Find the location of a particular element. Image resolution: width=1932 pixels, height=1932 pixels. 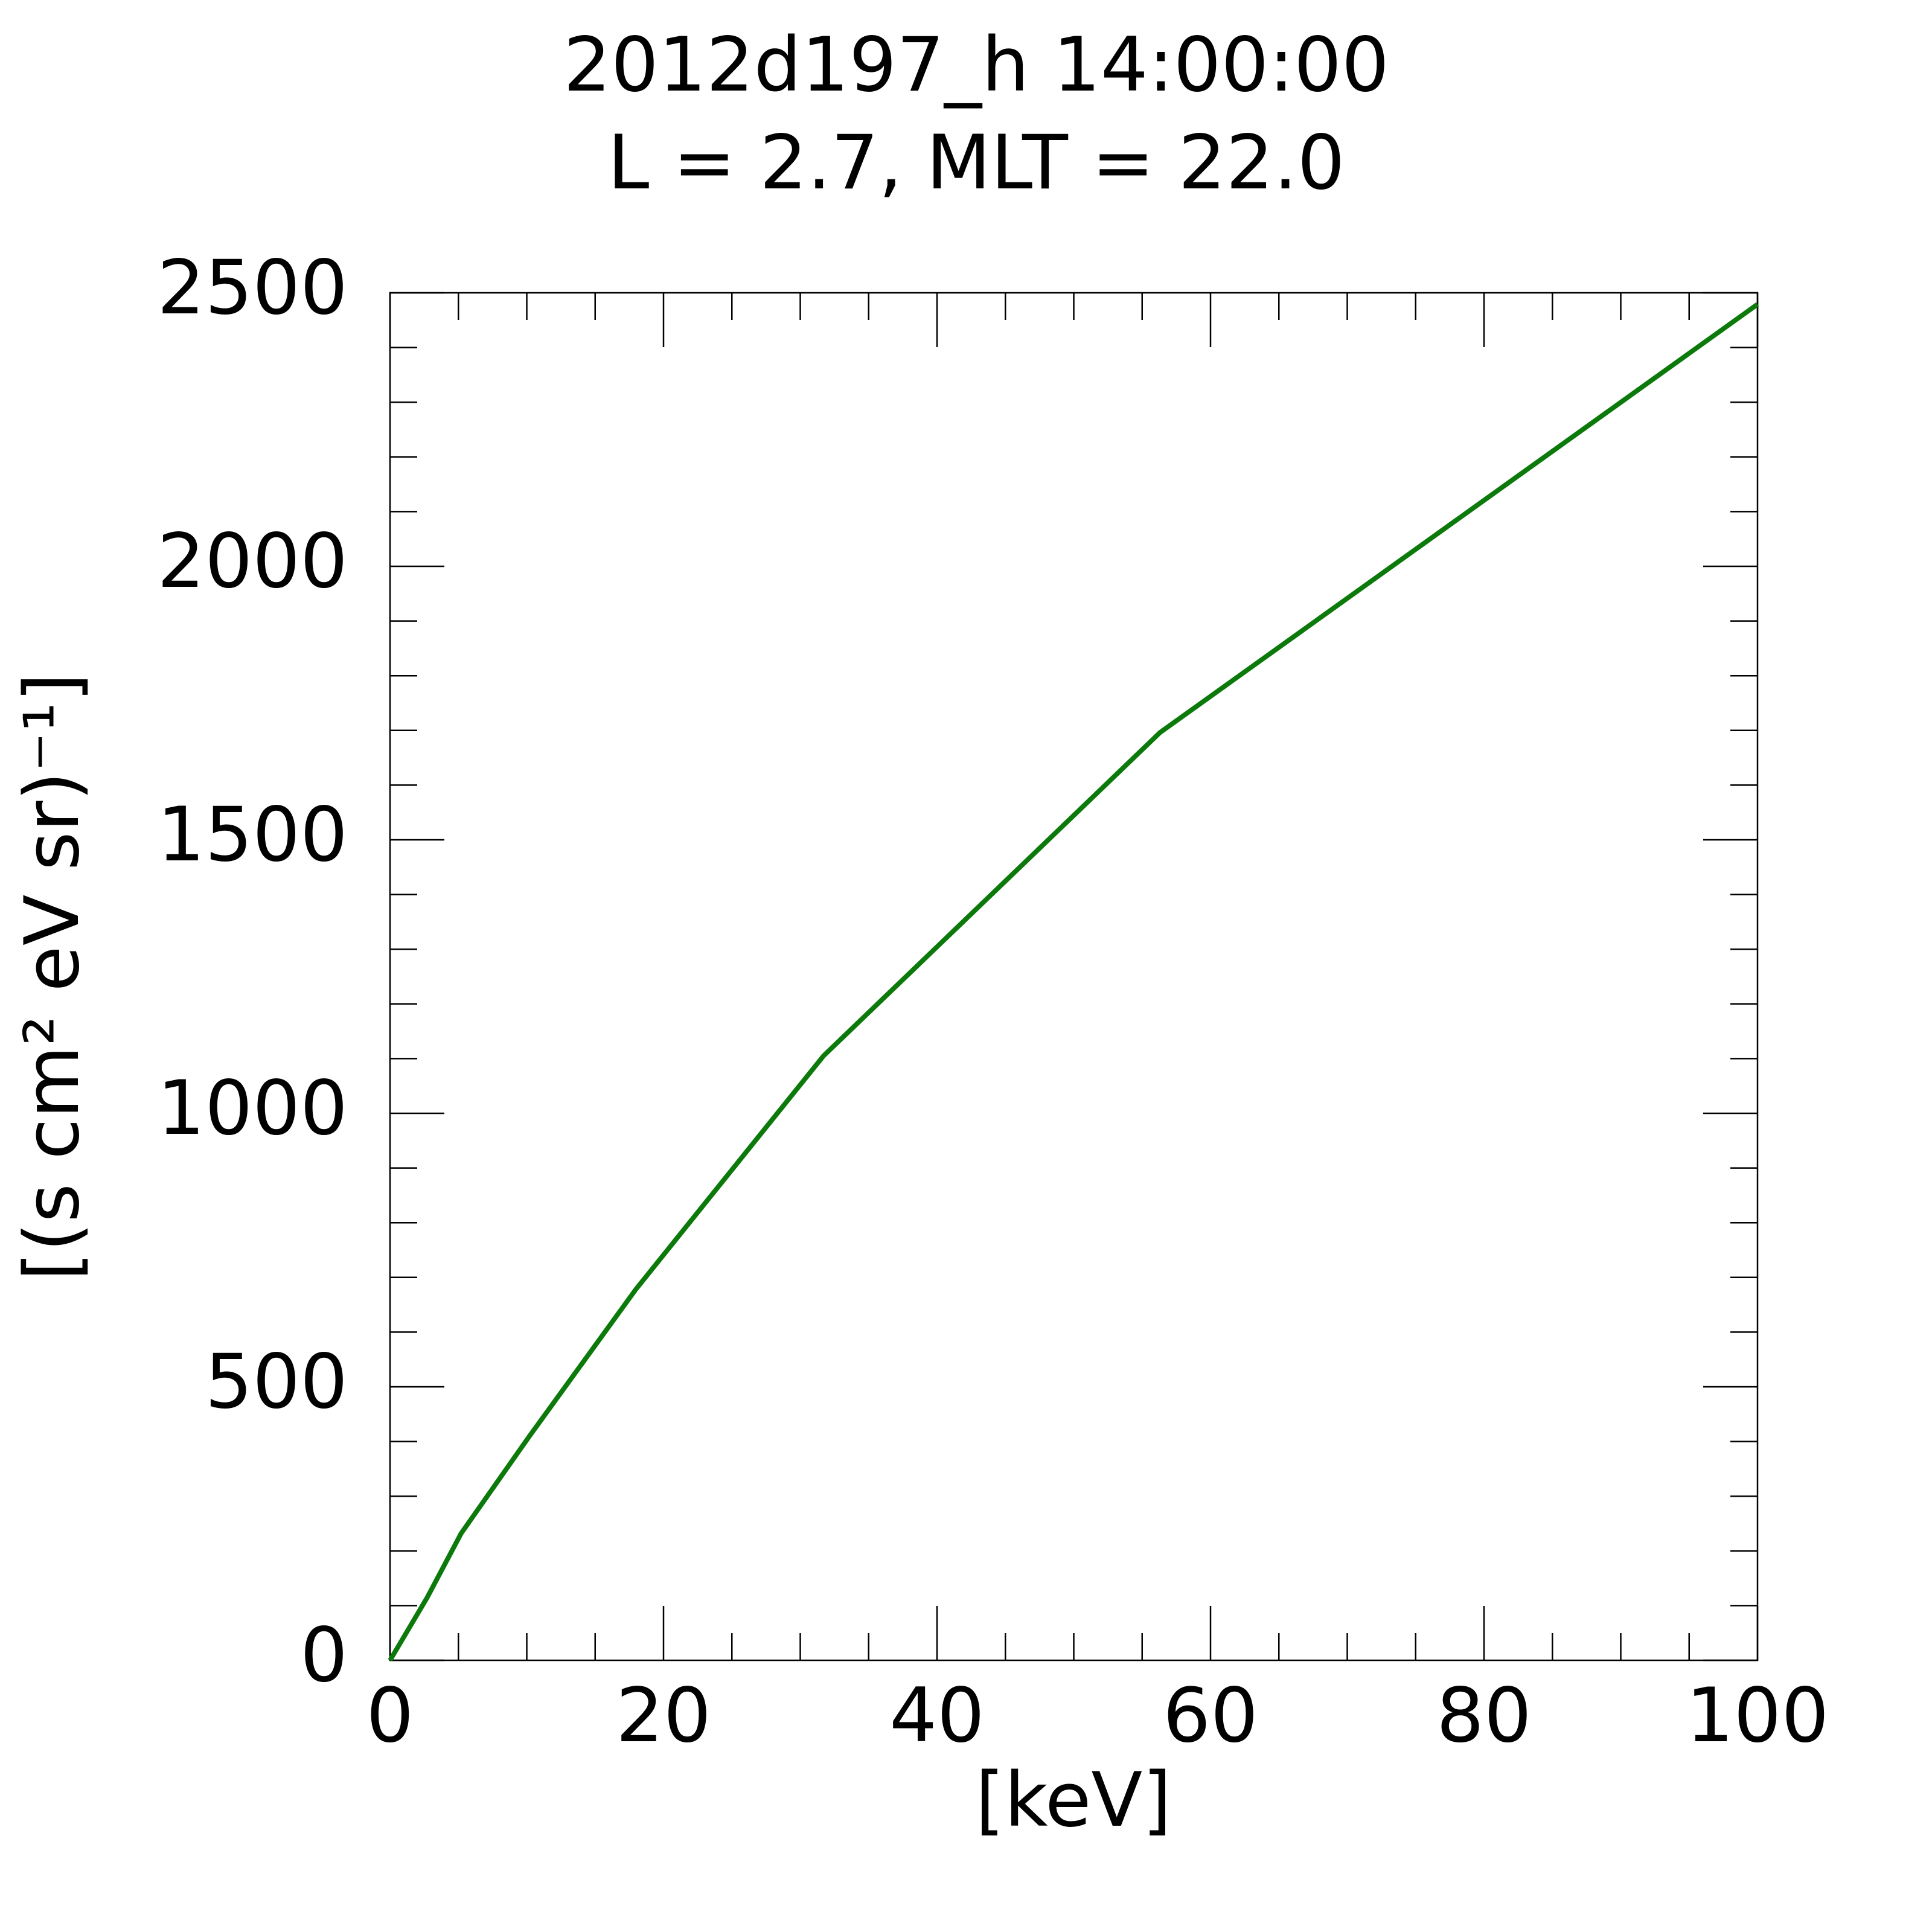

y-tick-label: 2500 is located at coordinates (252, 288).